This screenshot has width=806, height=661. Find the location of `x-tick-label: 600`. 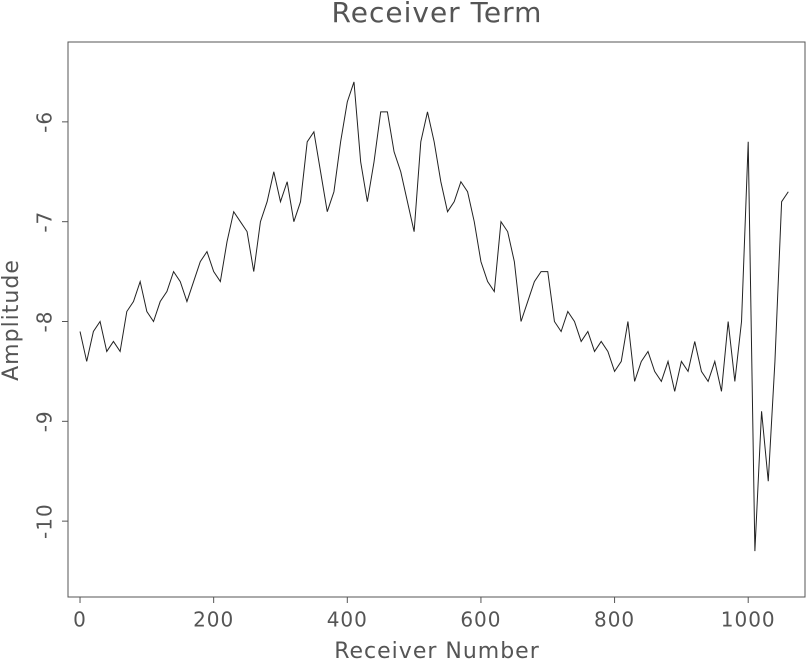

x-tick-label: 600 is located at coordinates (480, 620).